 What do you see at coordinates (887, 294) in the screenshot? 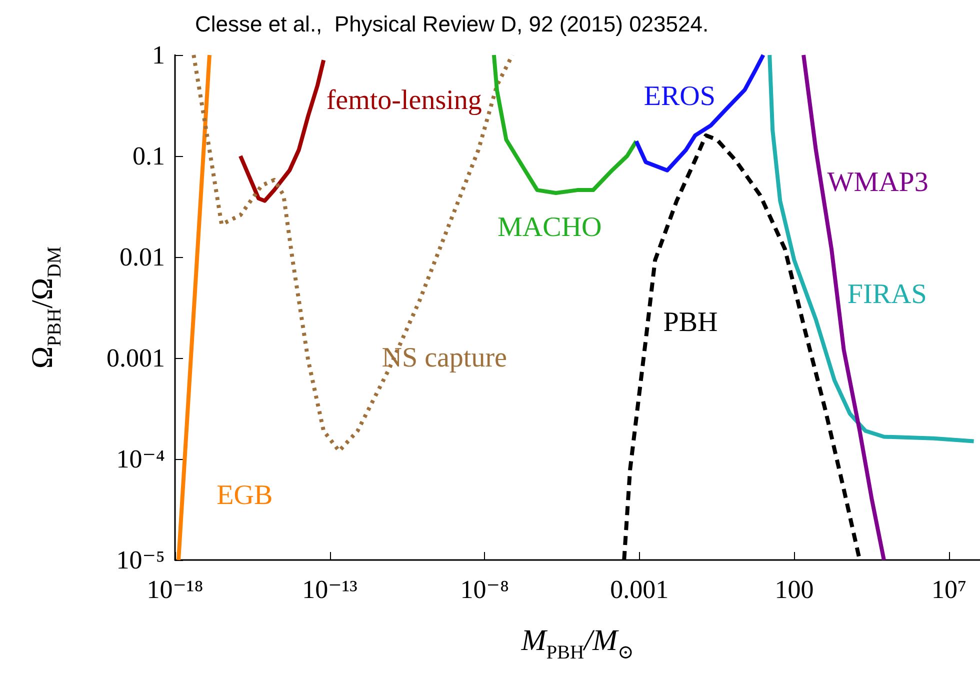
I see `series-label: FIRAS` at bounding box center [887, 294].